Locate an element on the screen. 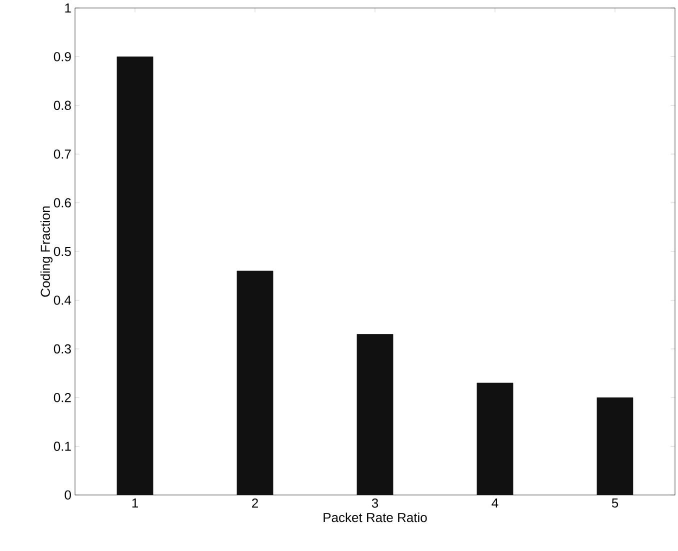  y-tick-label: 0.5 is located at coordinates (62, 251).